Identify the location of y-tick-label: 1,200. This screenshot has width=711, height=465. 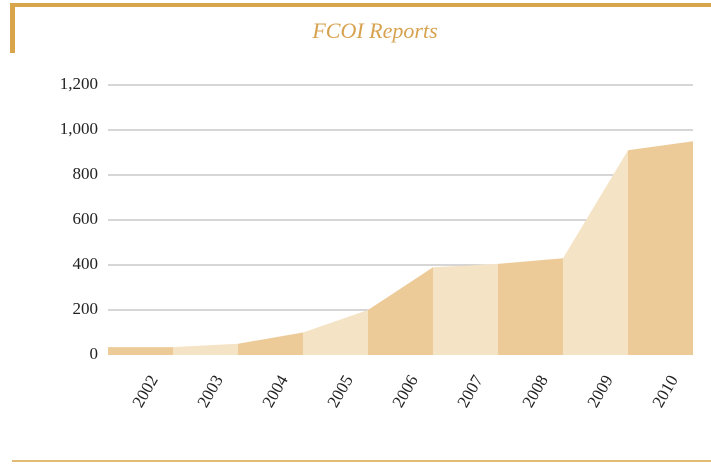
(79, 83).